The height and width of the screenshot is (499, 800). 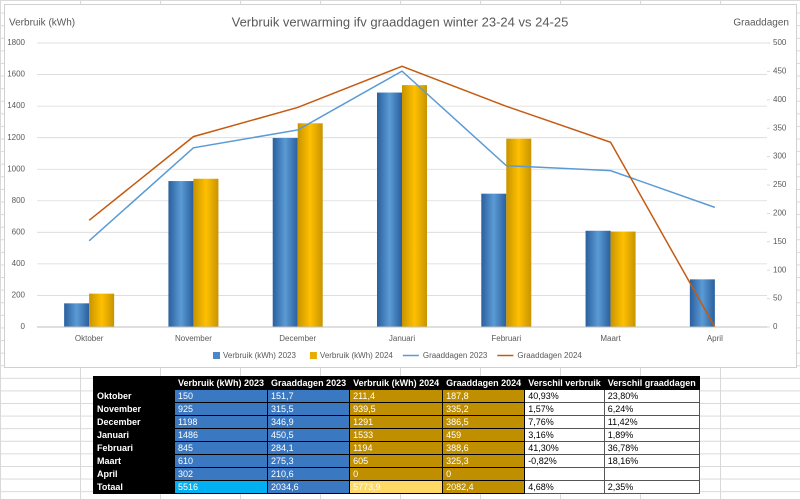 I want to click on column-header: Verbruik (kWh) 2024, so click(x=396, y=383).